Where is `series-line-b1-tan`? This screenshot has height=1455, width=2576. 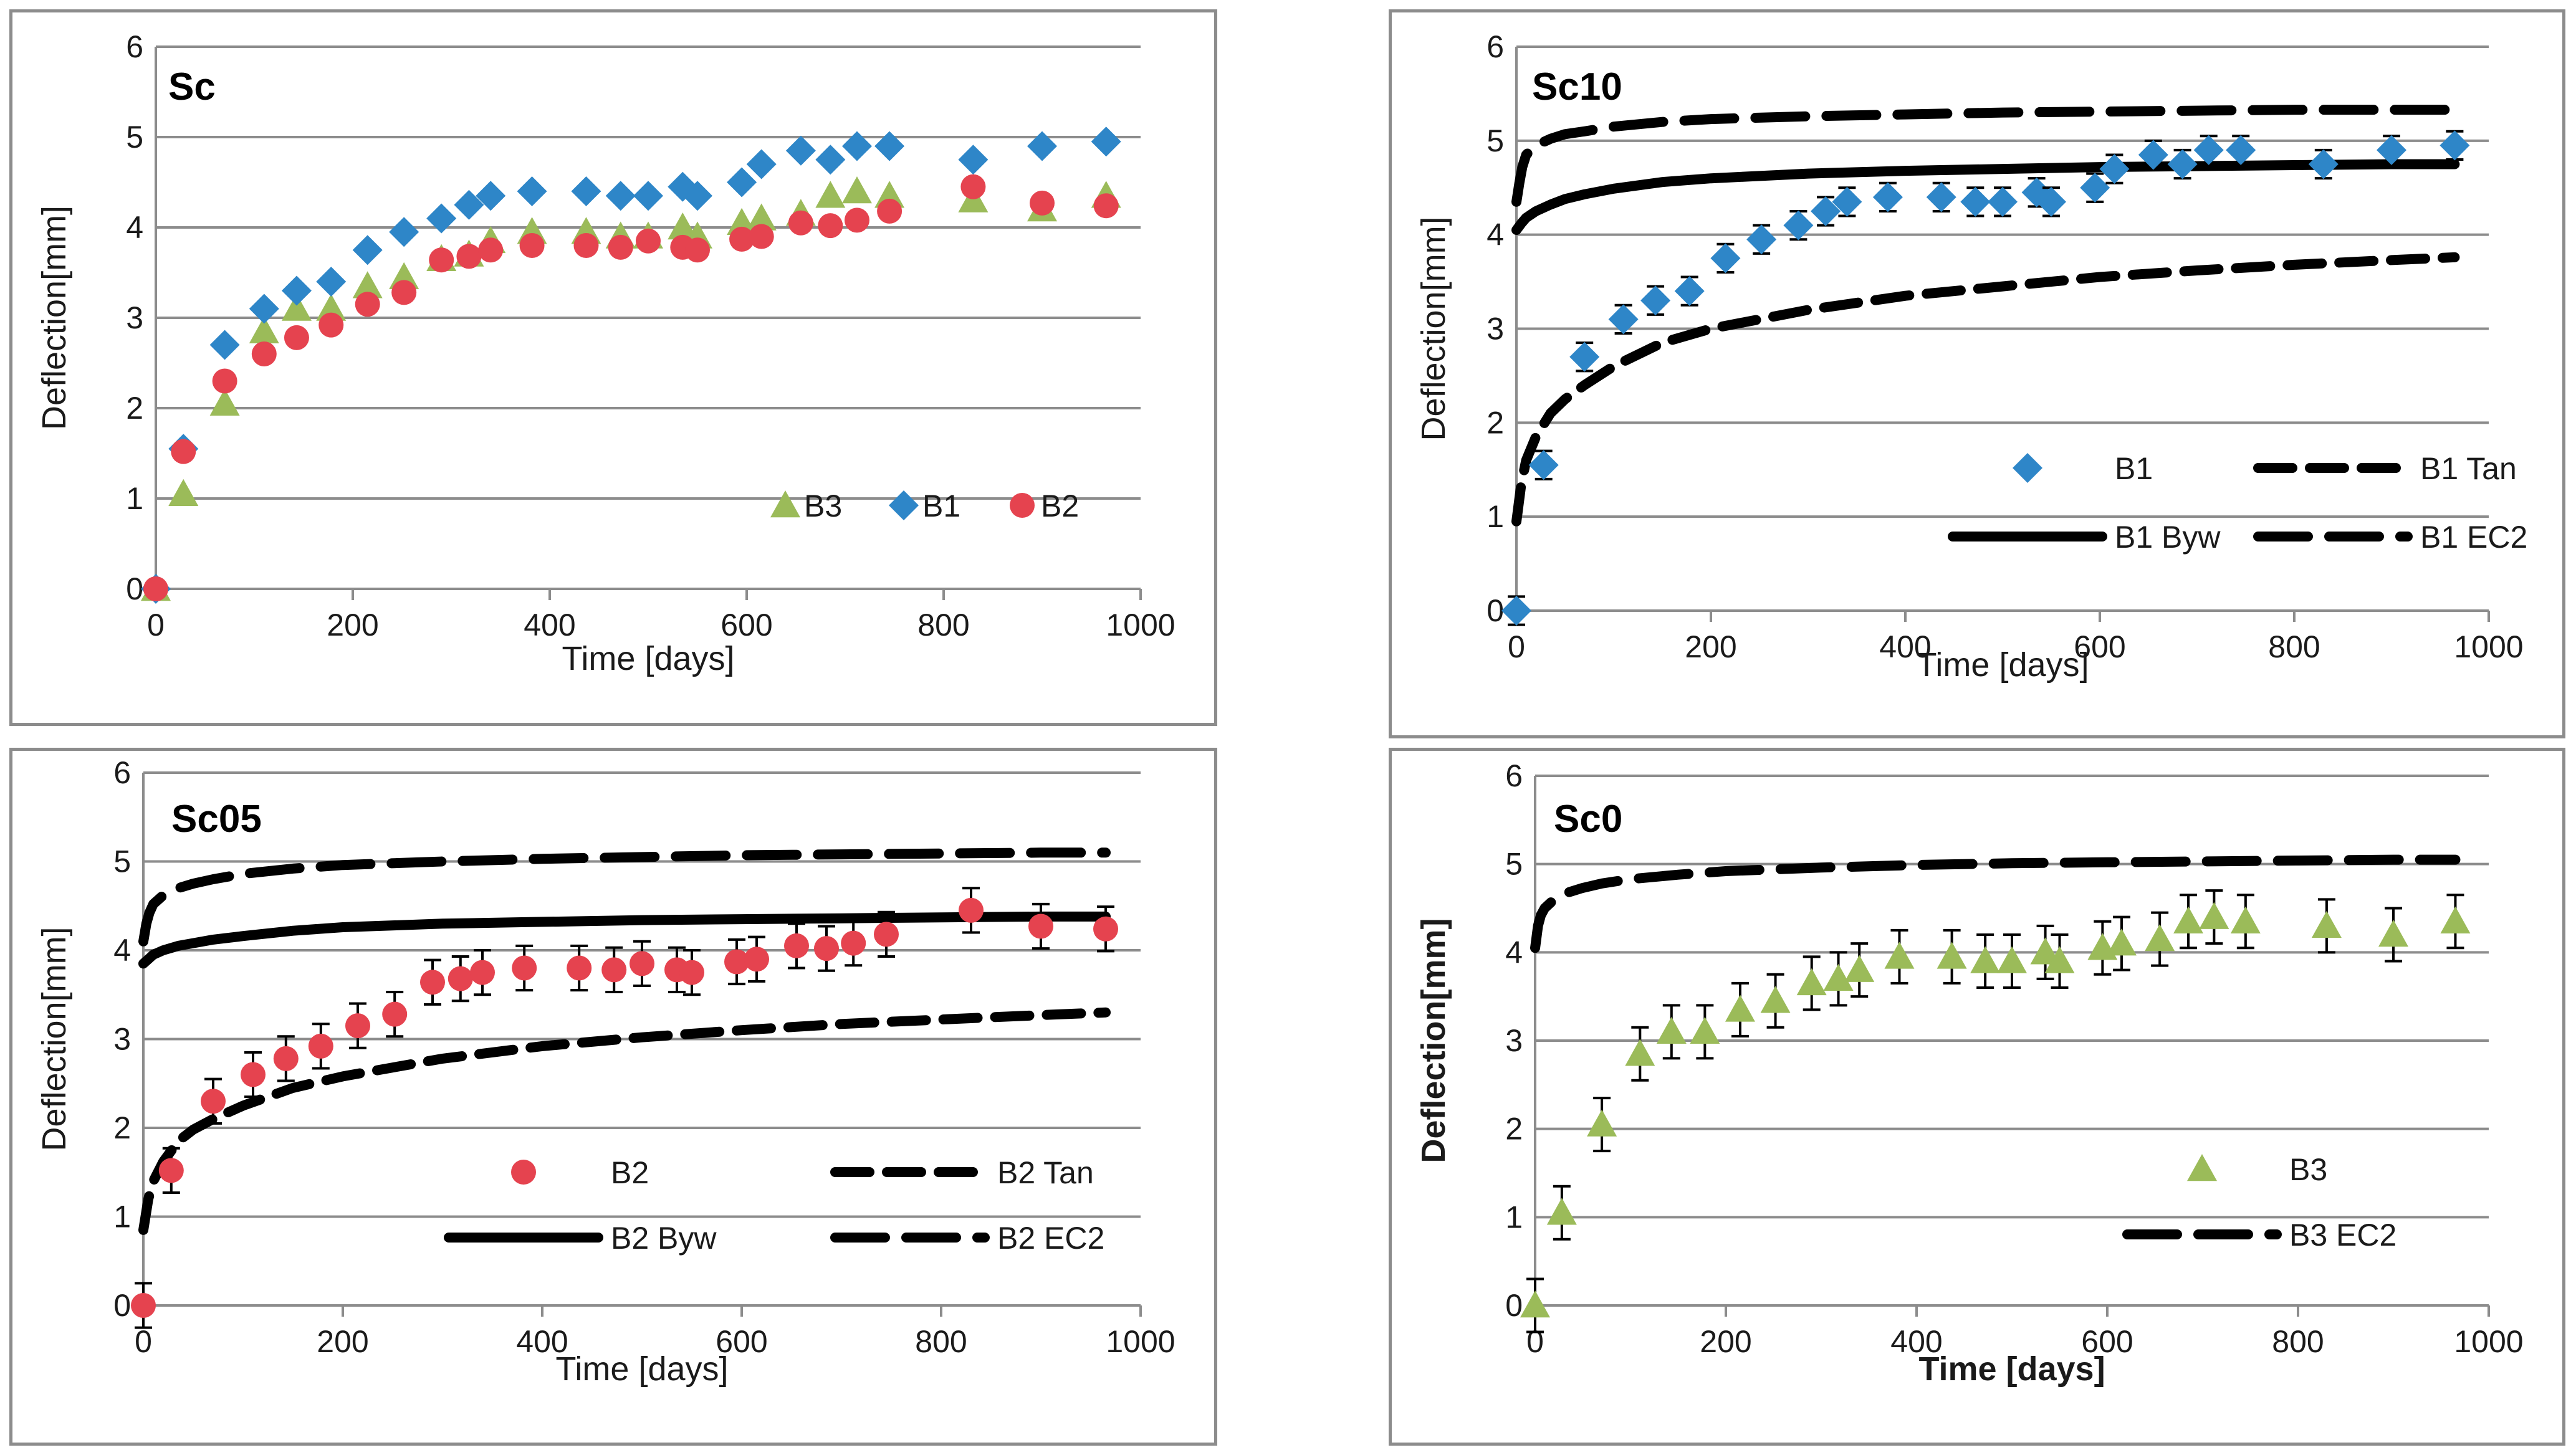 series-line-b1-tan is located at coordinates (1985, 390).